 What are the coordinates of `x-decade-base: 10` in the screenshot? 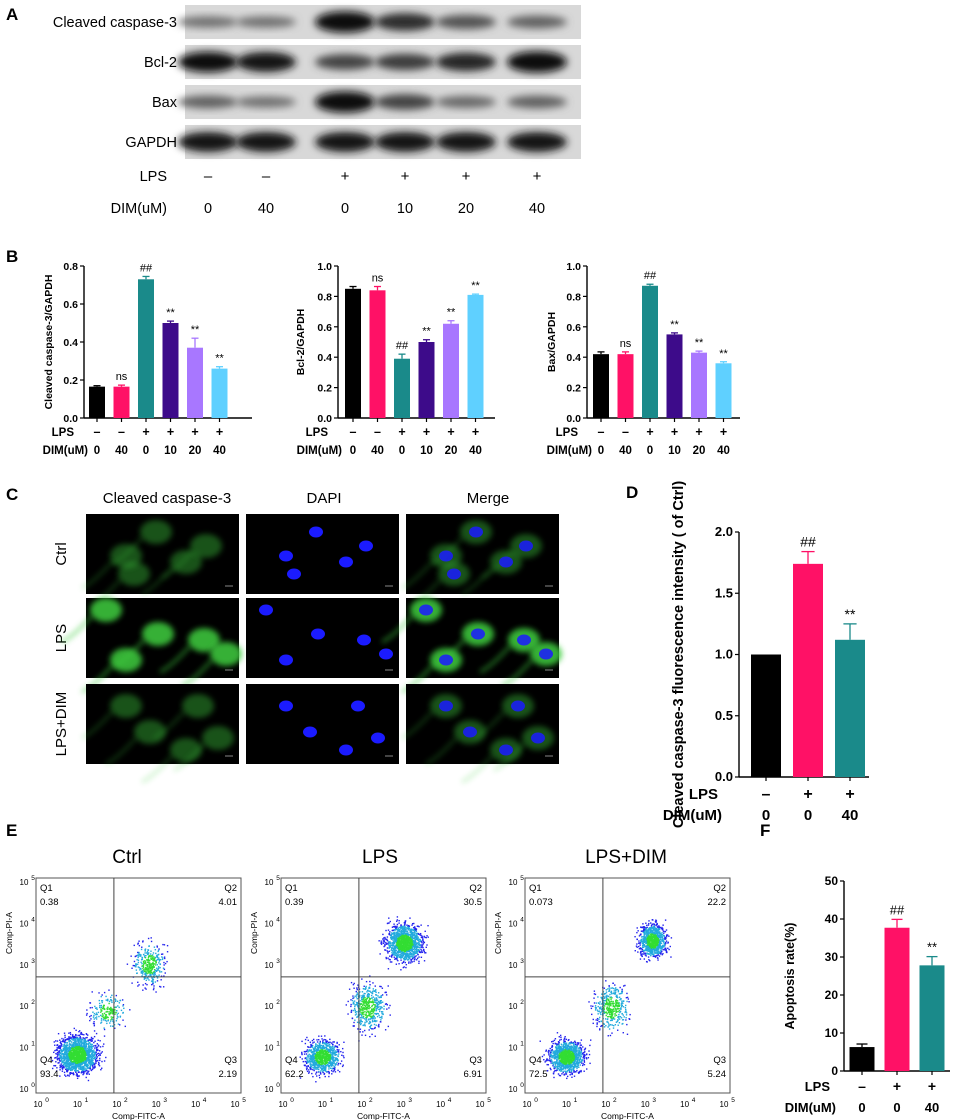 It's located at (77, 1104).